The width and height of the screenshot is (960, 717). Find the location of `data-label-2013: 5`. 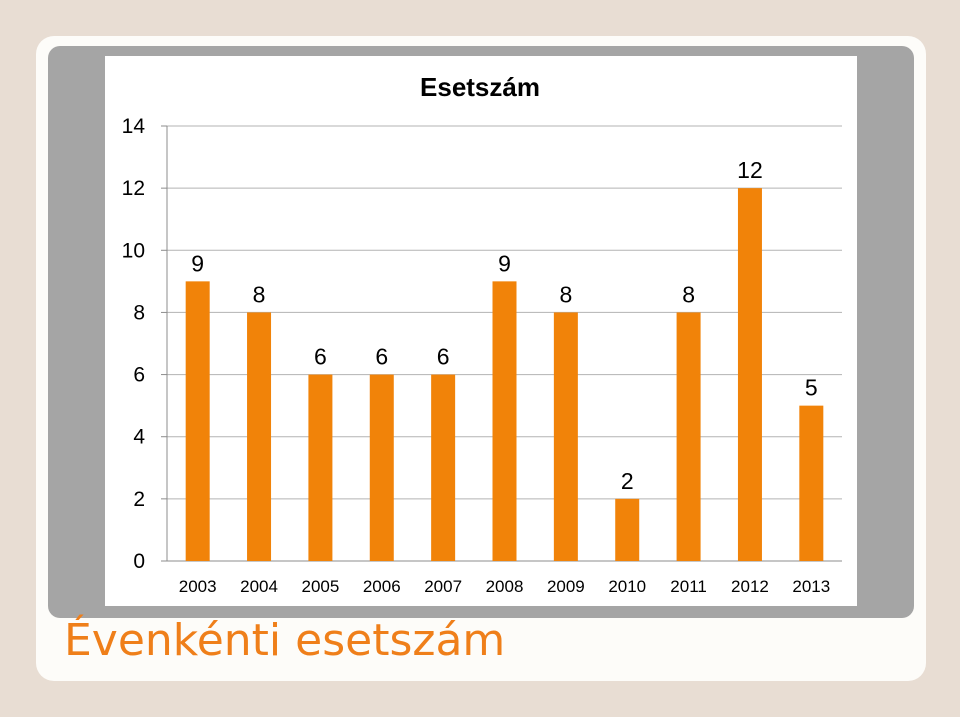

data-label-2013: 5 is located at coordinates (811, 388).